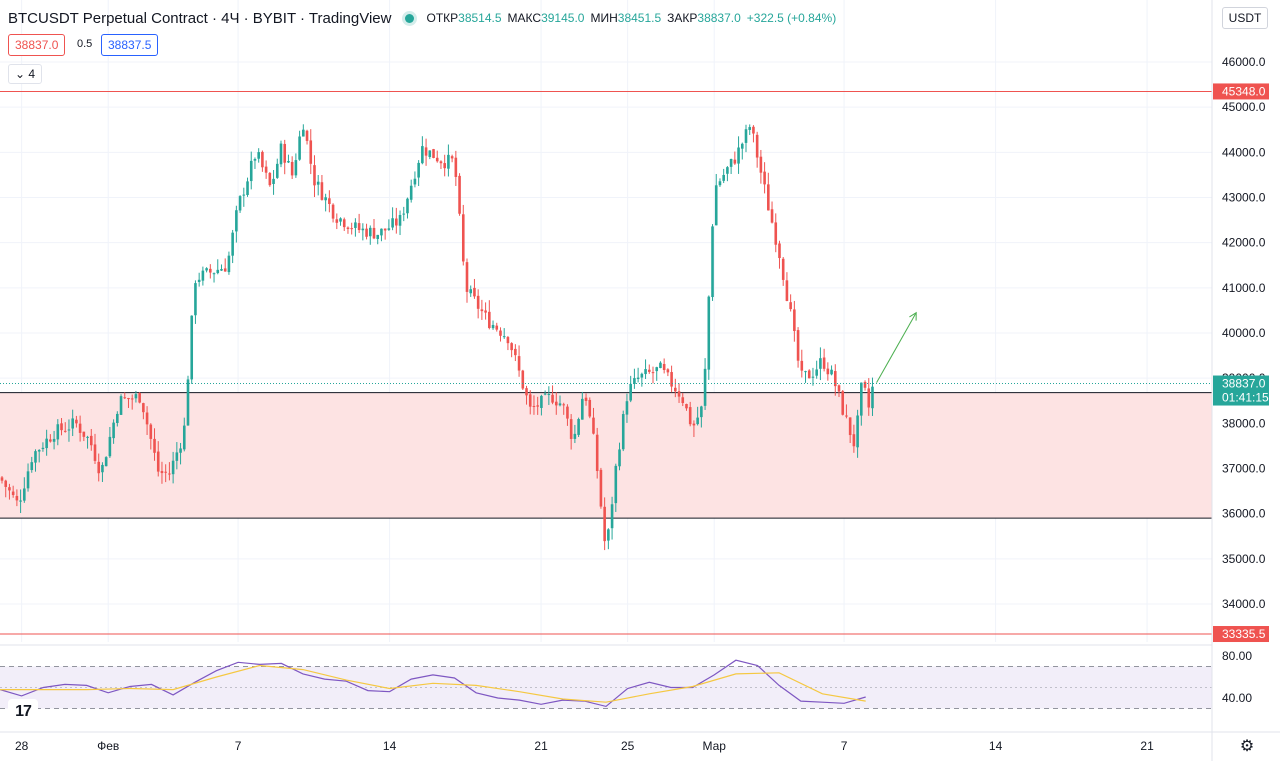 The width and height of the screenshot is (1280, 761). I want to click on currency-selector: USDT, so click(1245, 18).